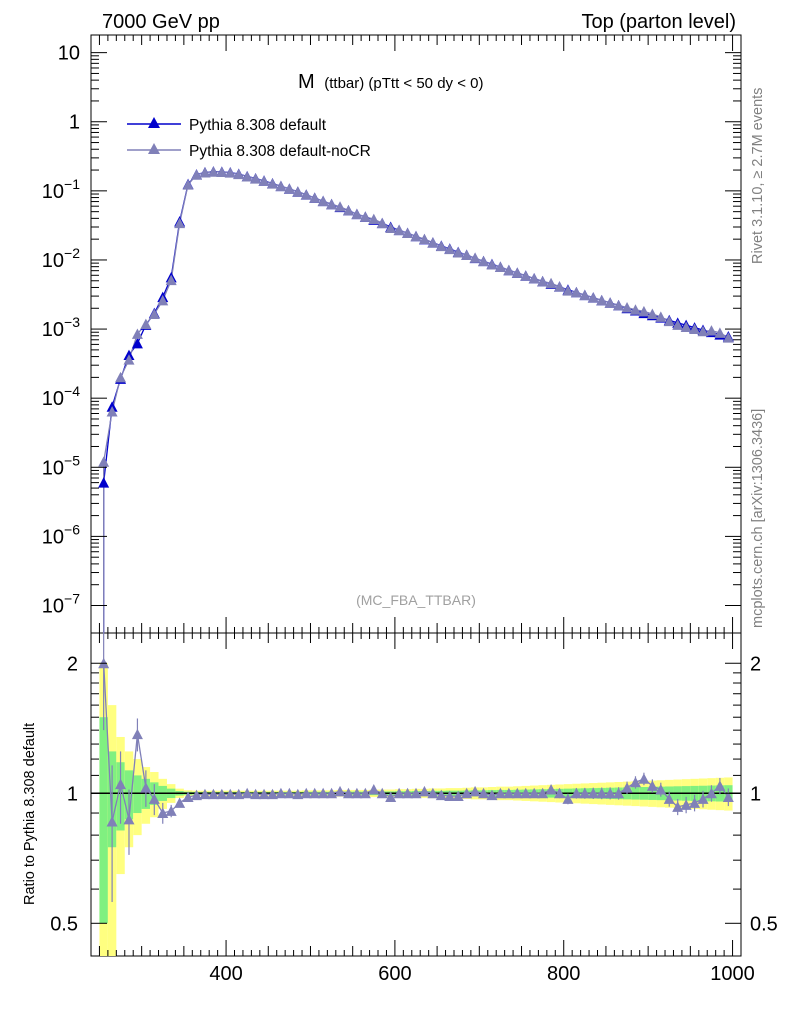 The image size is (786, 1024). Describe the element at coordinates (755, 794) in the screenshot. I see `ratio-y-tick-label-right: 1` at that location.